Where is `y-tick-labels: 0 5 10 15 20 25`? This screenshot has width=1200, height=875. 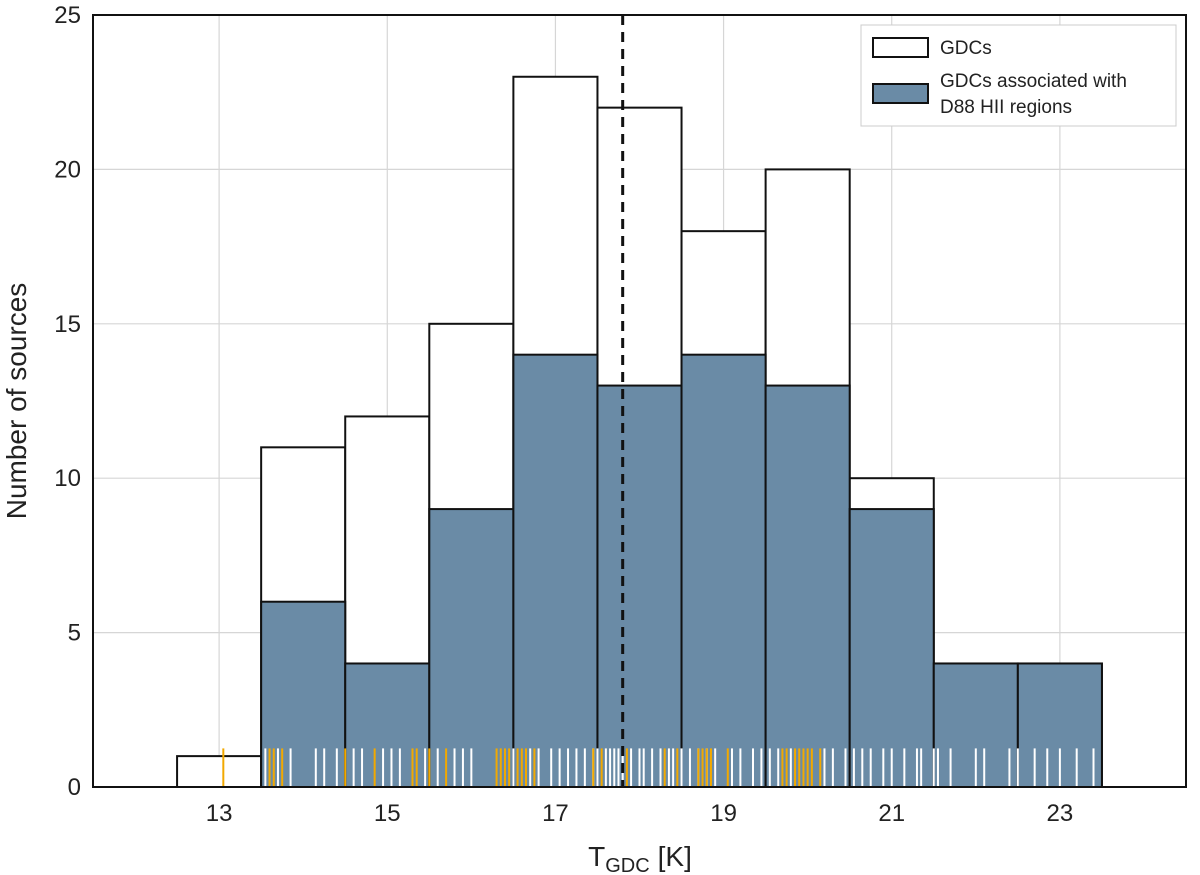 y-tick-labels: 0 5 10 15 20 25 is located at coordinates (67, 401).